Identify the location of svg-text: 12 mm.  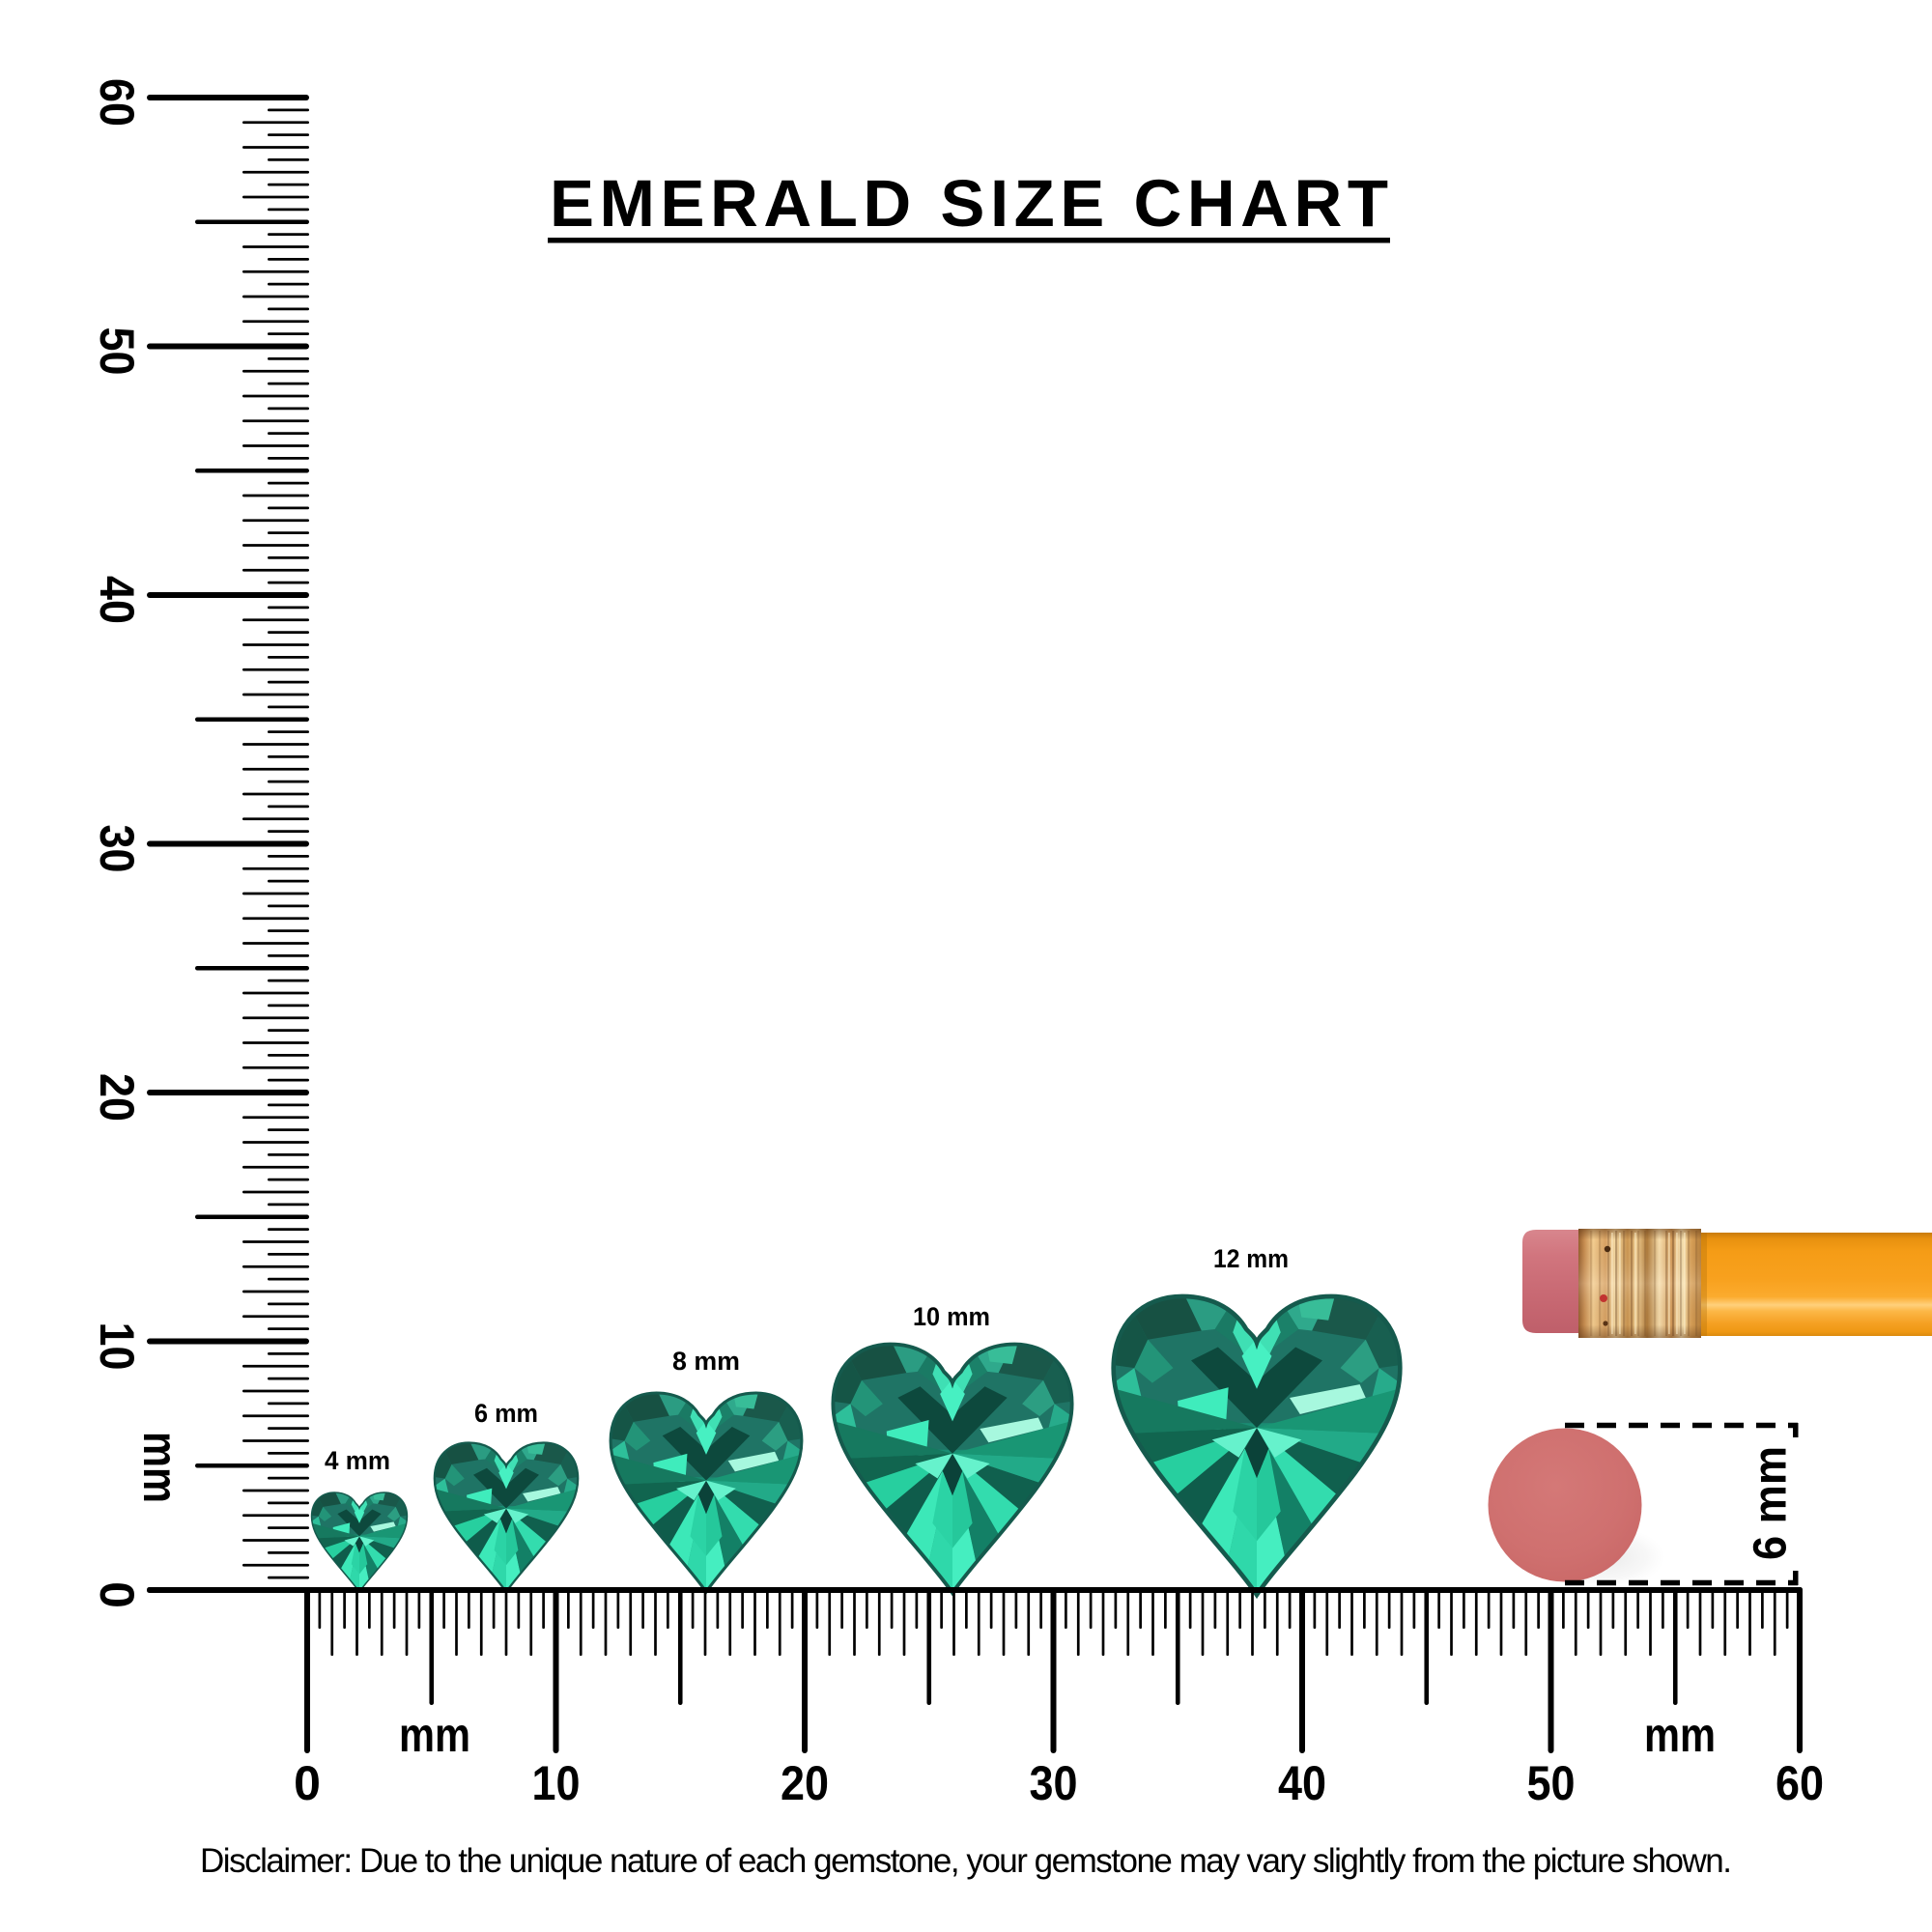
(1251, 1258).